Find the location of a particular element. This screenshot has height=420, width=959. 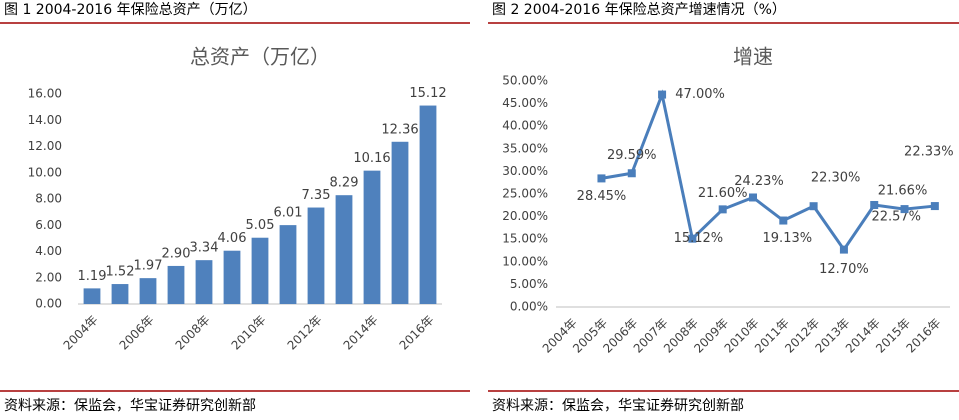

value-label: 1.52 is located at coordinates (120, 272).